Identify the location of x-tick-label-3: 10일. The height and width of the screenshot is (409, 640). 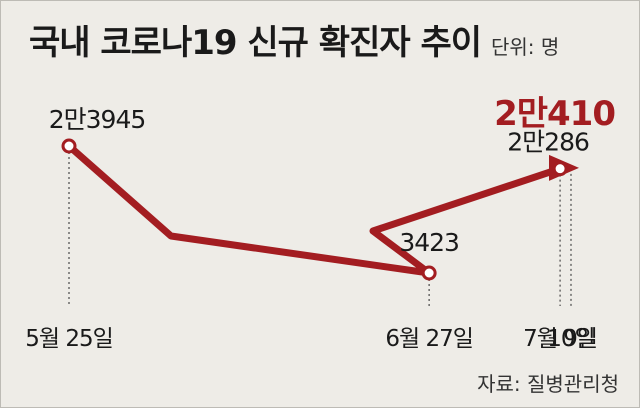
(570, 339).